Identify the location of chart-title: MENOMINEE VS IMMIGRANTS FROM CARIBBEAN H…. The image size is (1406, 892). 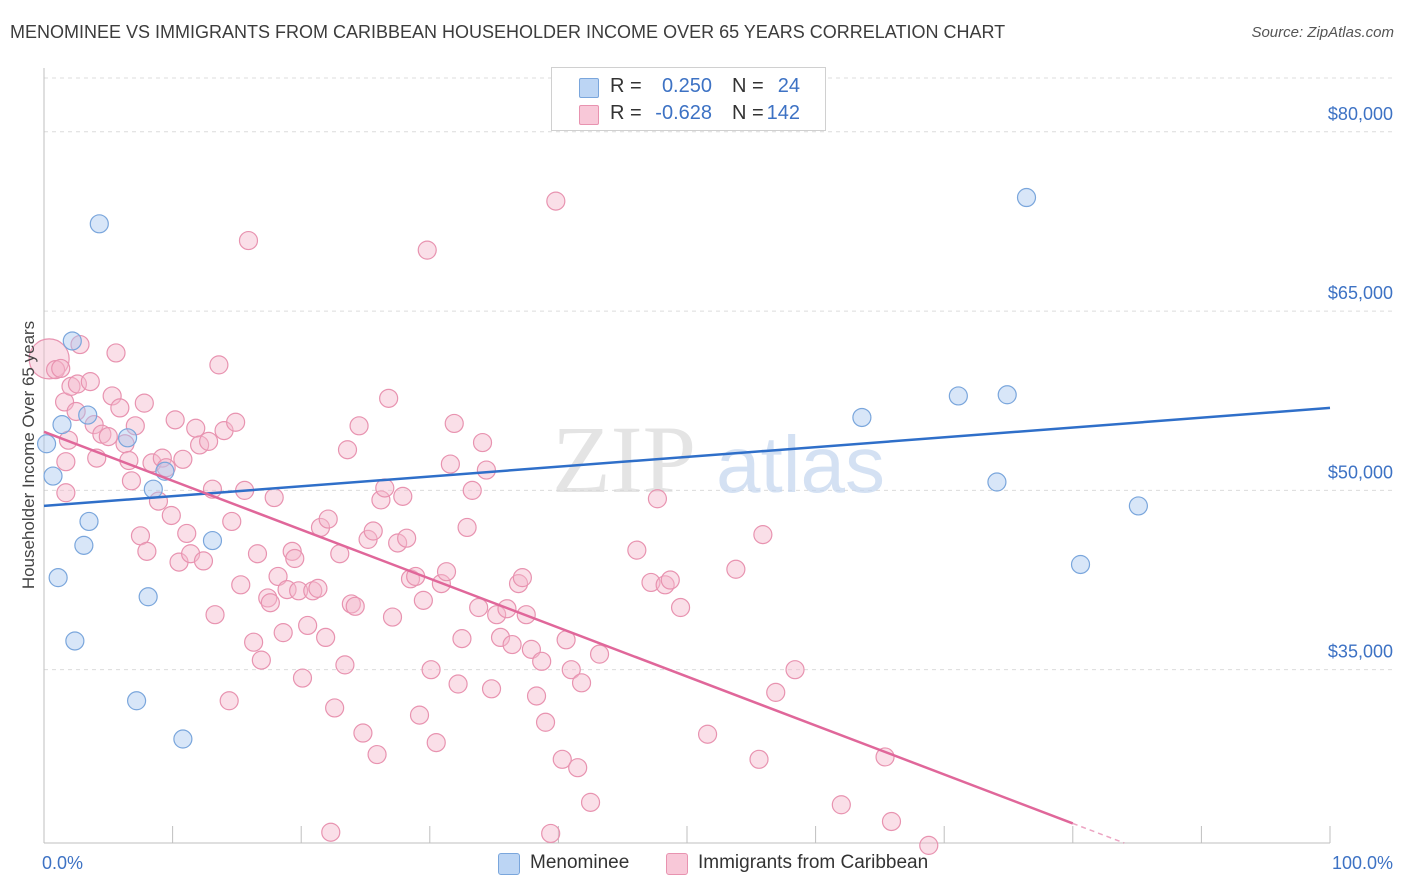
(508, 32).